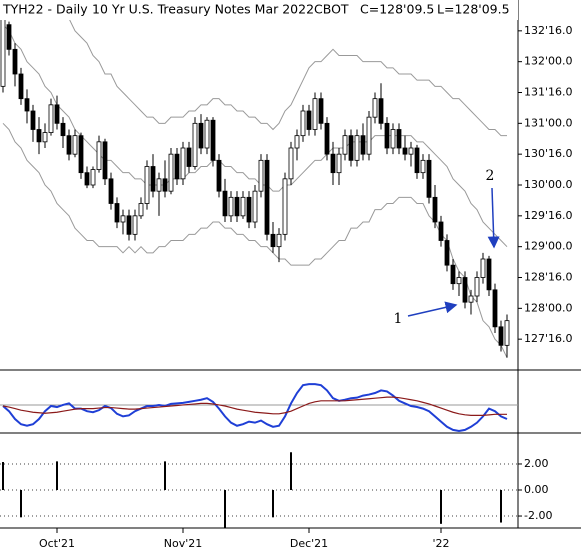 The image size is (581, 550). What do you see at coordinates (548, 122) in the screenshot?
I see `y-tick-label: 131'00.0` at bounding box center [548, 122].